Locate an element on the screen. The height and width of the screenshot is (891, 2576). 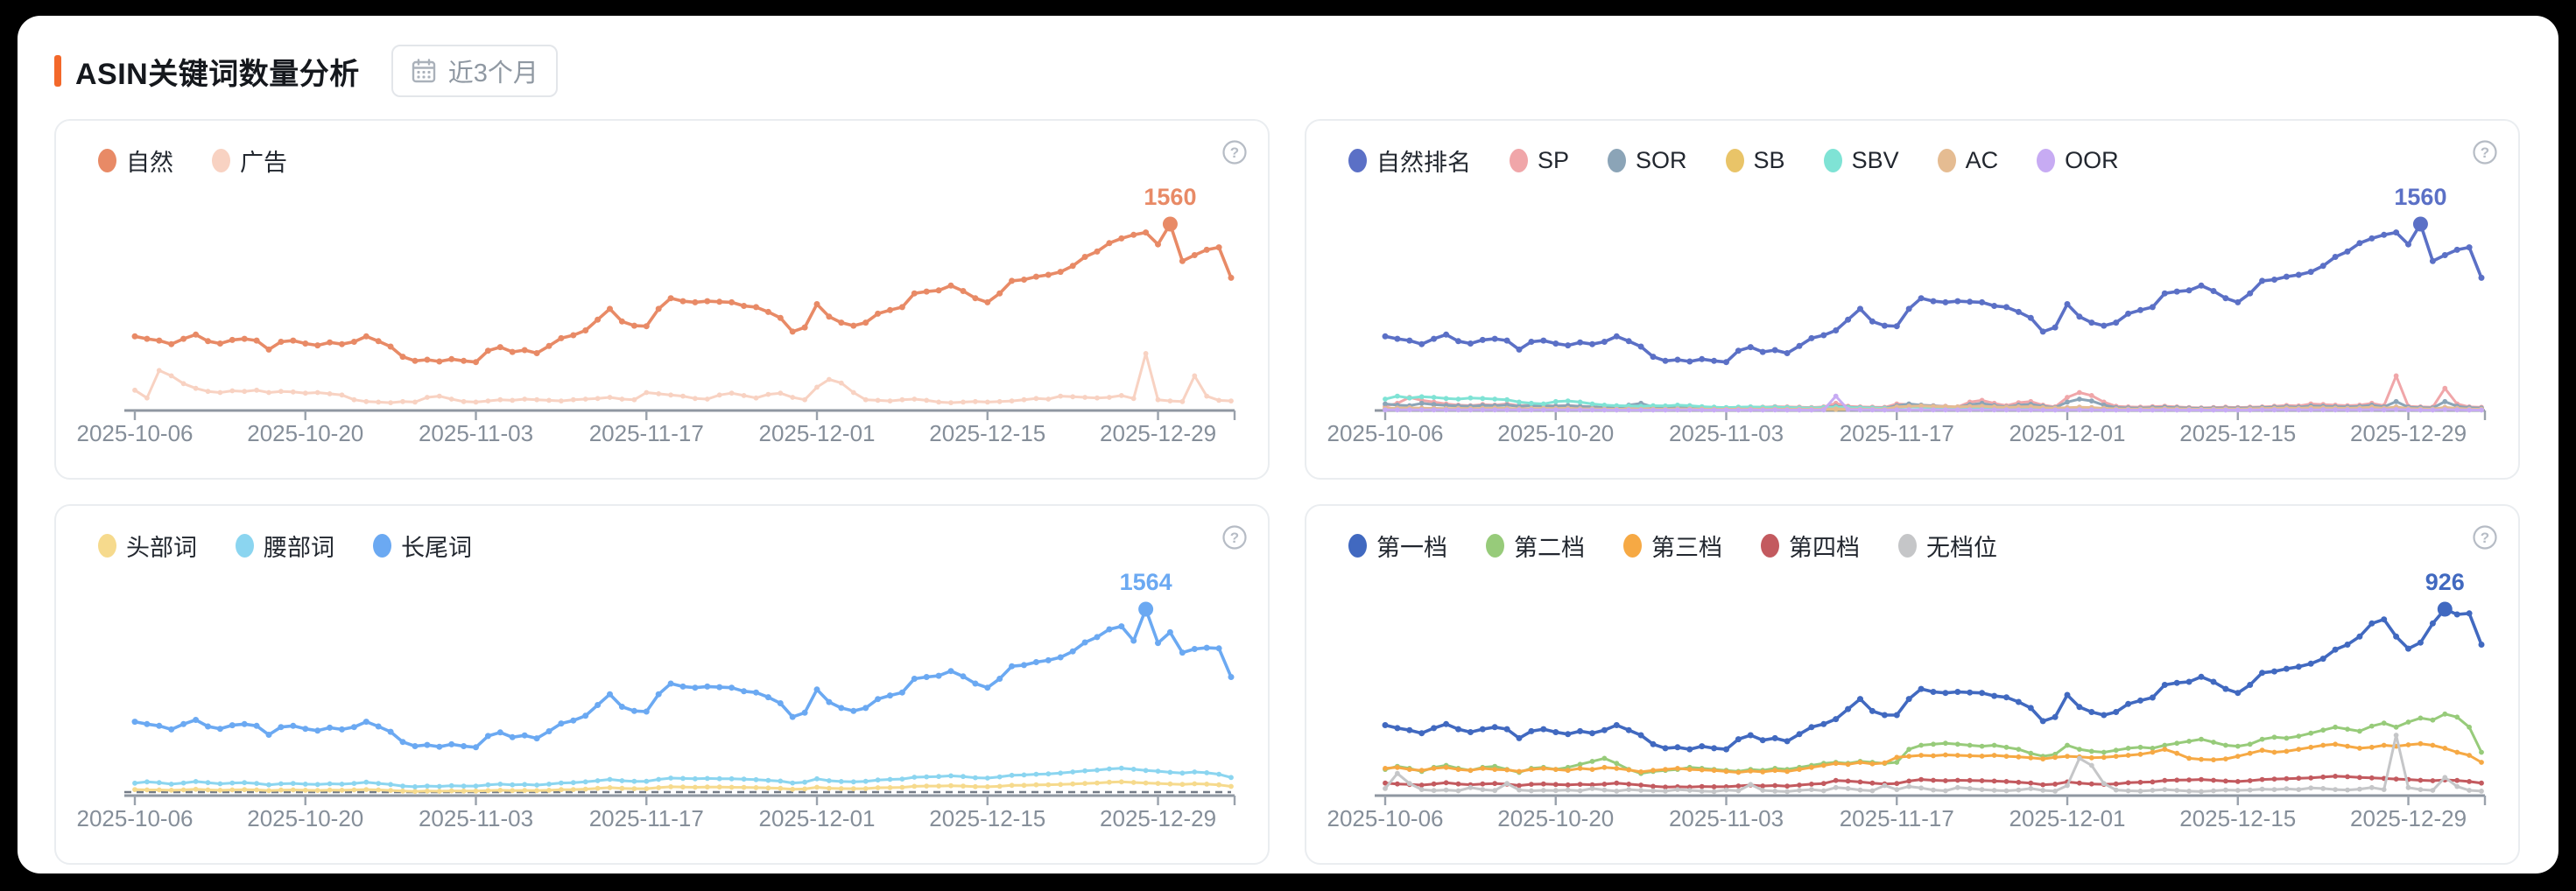
legend-item-长尾词: 长尾词 is located at coordinates (422, 546).